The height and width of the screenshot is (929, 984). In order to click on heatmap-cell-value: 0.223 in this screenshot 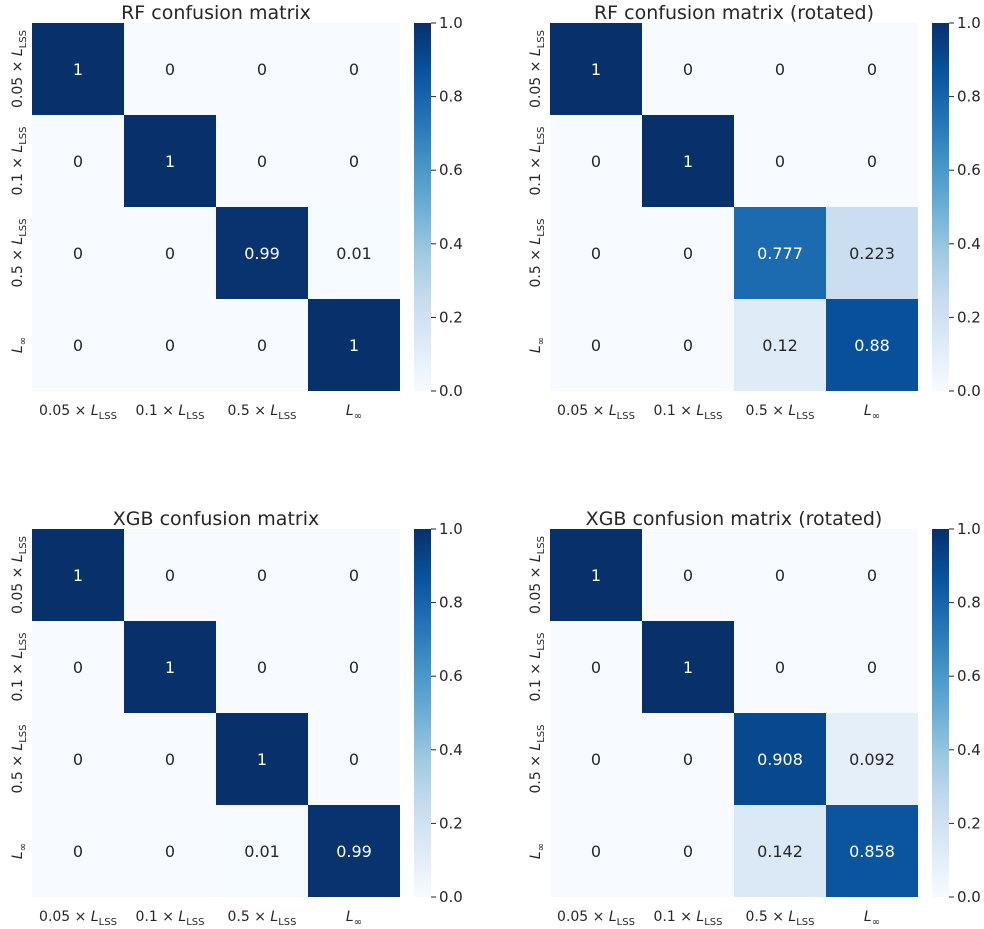, I will do `click(872, 253)`.